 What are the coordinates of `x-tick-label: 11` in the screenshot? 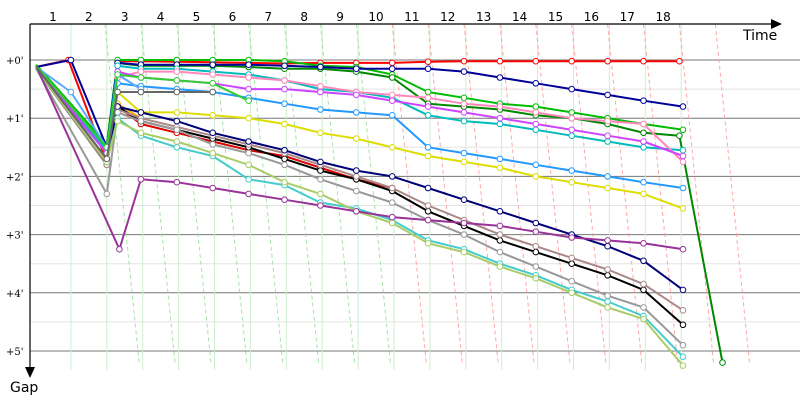 It's located at (411, 17).